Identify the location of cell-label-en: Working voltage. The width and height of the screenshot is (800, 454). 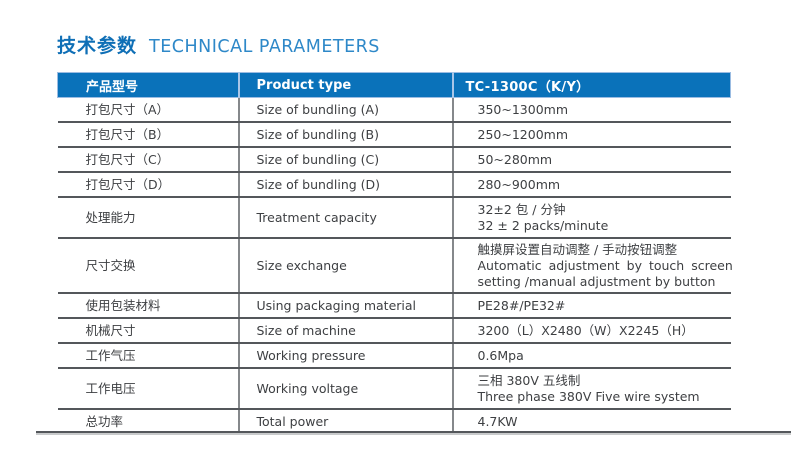
(345, 389).